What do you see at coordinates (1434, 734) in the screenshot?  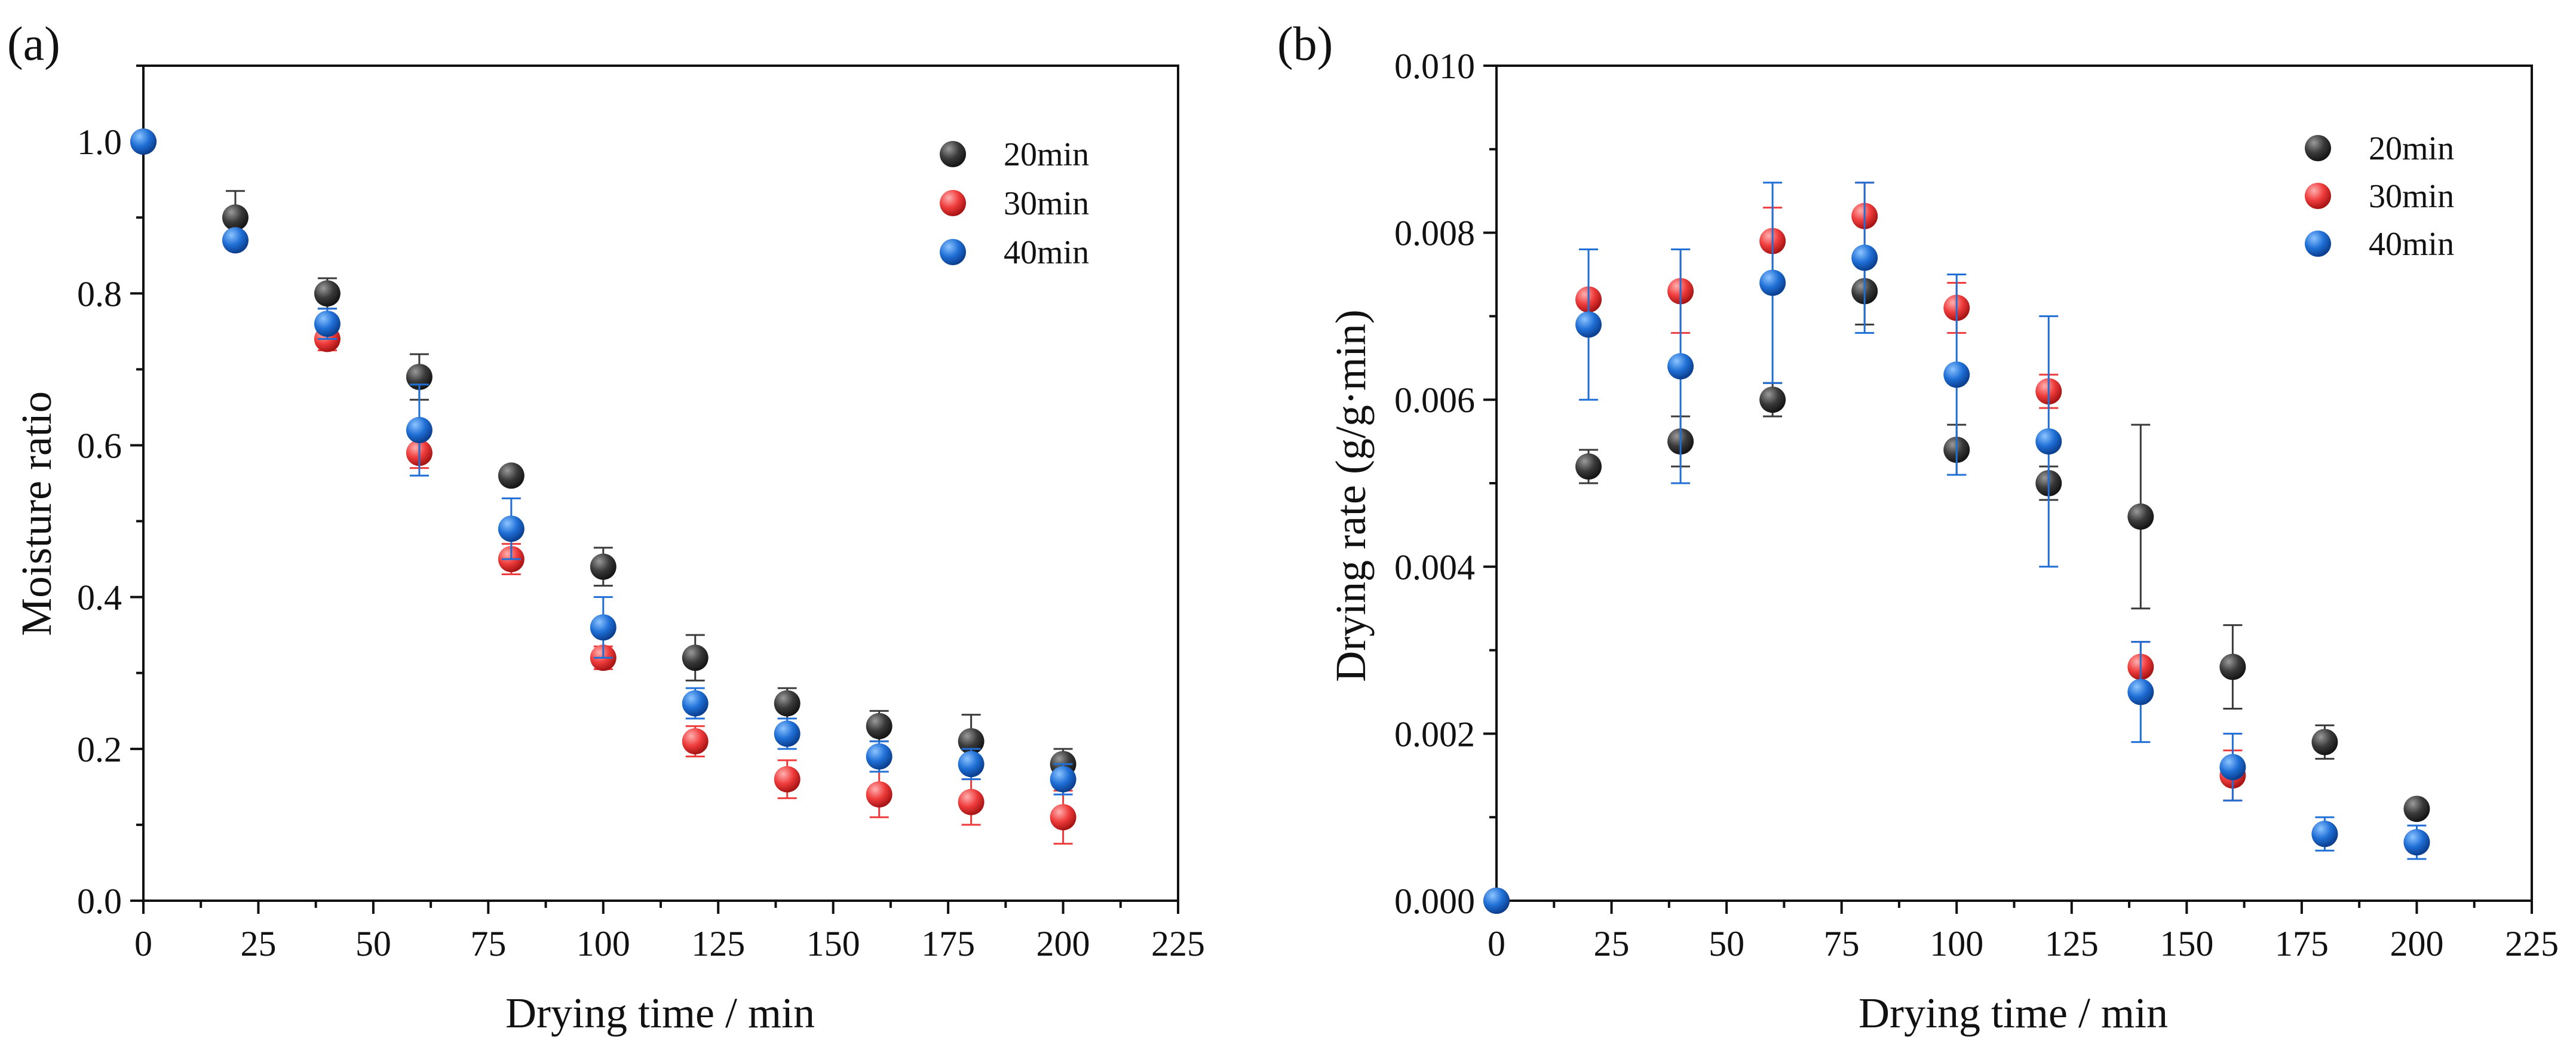 I see `y-tick-label: 0.002` at bounding box center [1434, 734].